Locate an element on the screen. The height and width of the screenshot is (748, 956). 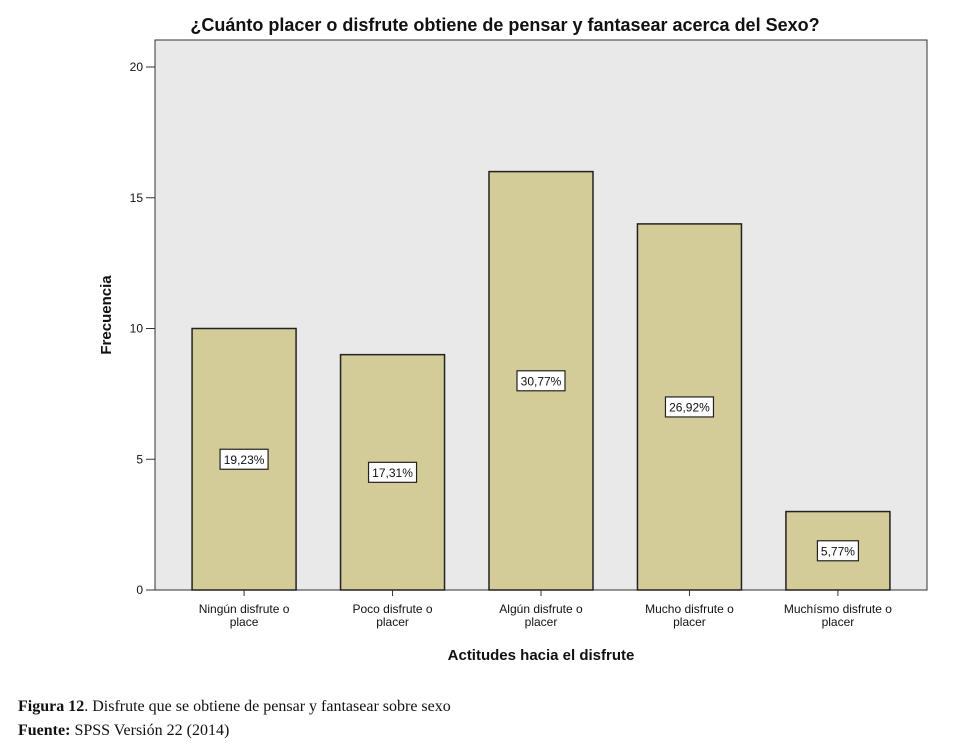
data-label: 26,92% is located at coordinates (689, 407).